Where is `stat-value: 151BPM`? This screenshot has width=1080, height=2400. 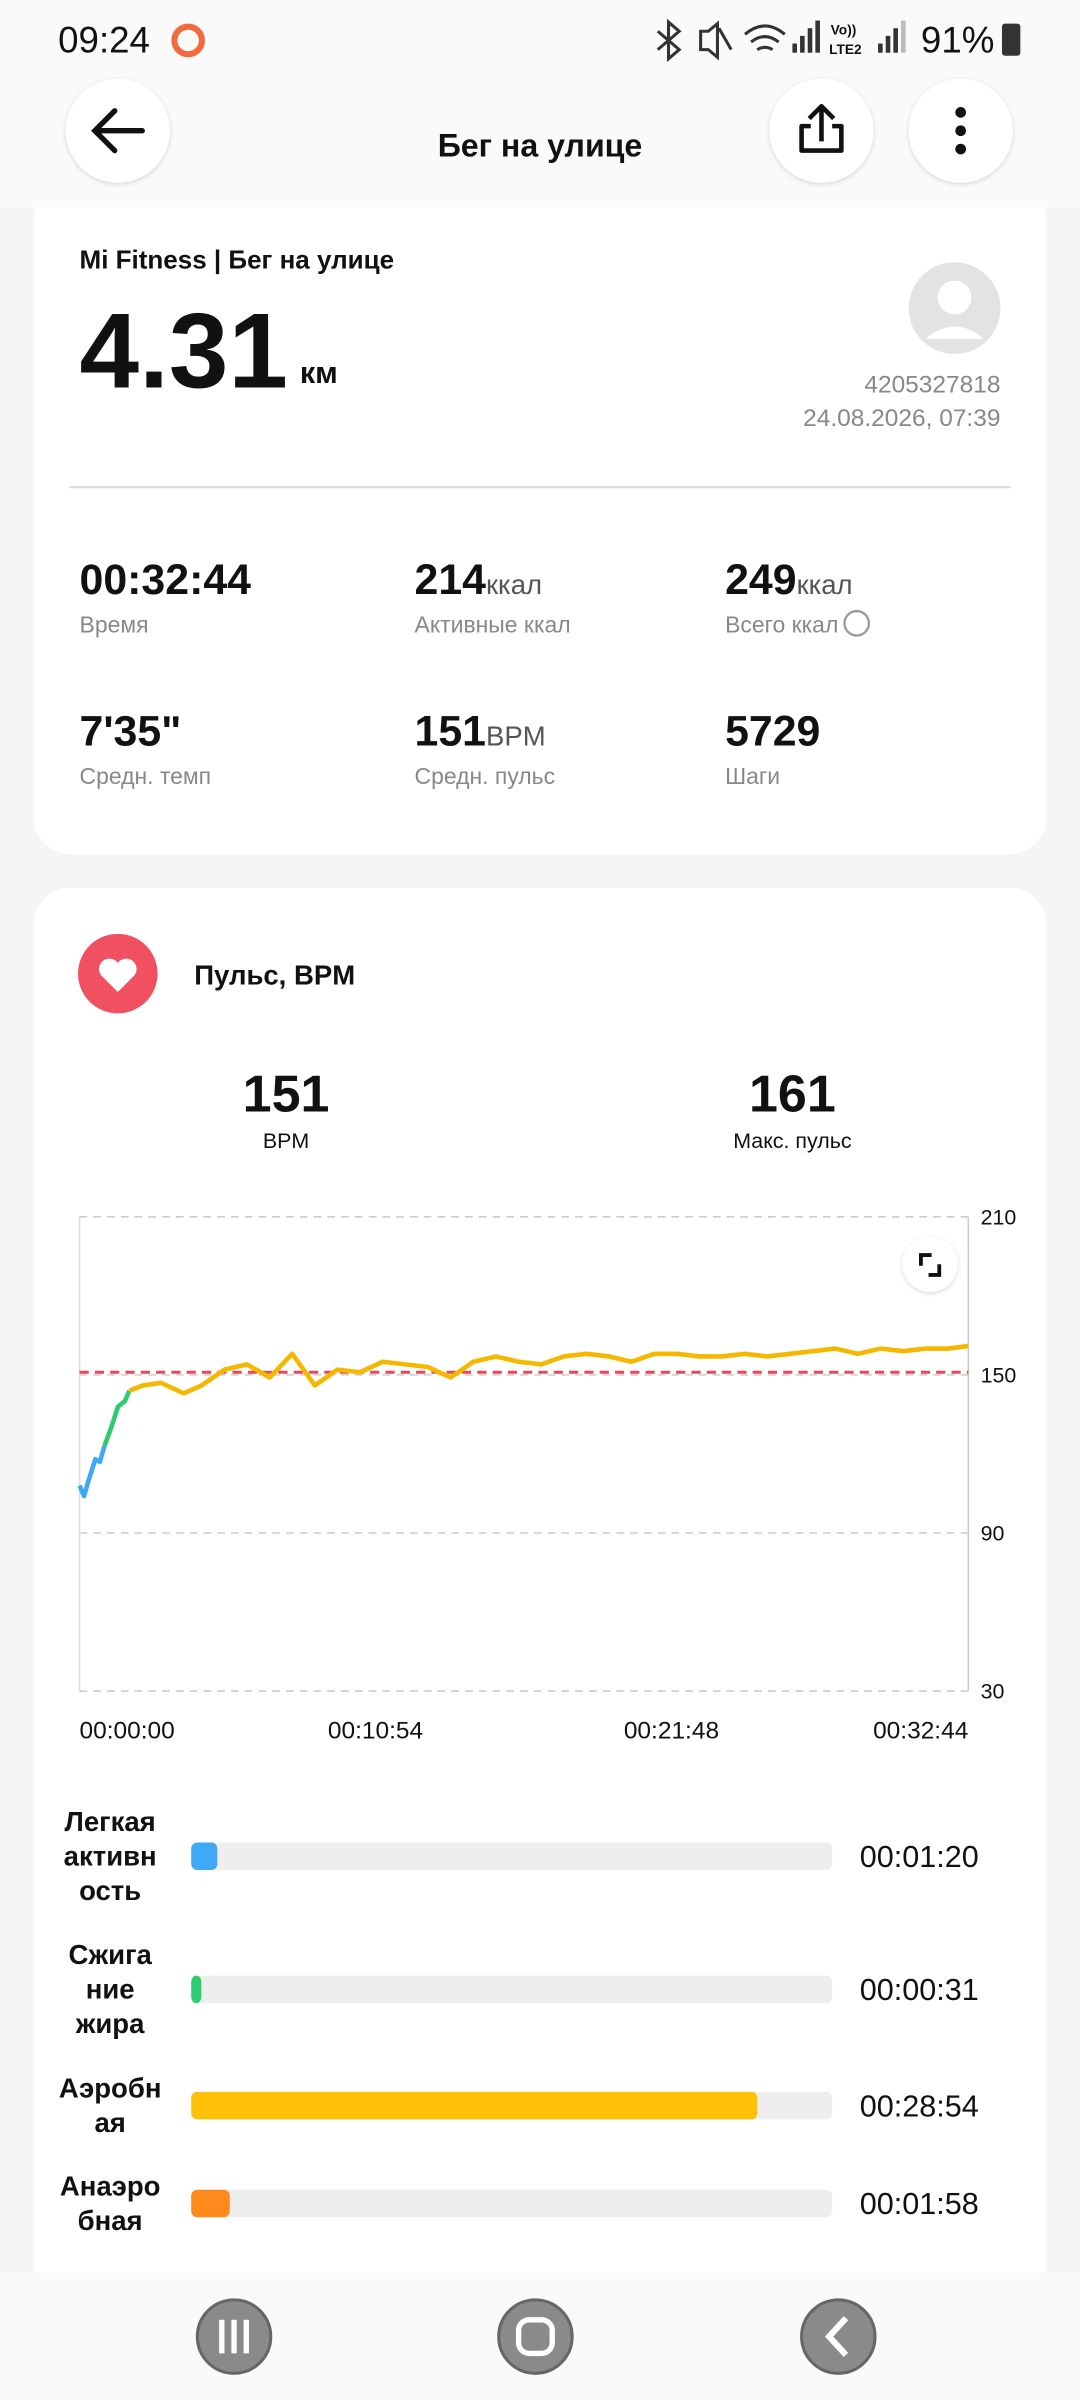
stat-value: 151BPM is located at coordinates (480, 732).